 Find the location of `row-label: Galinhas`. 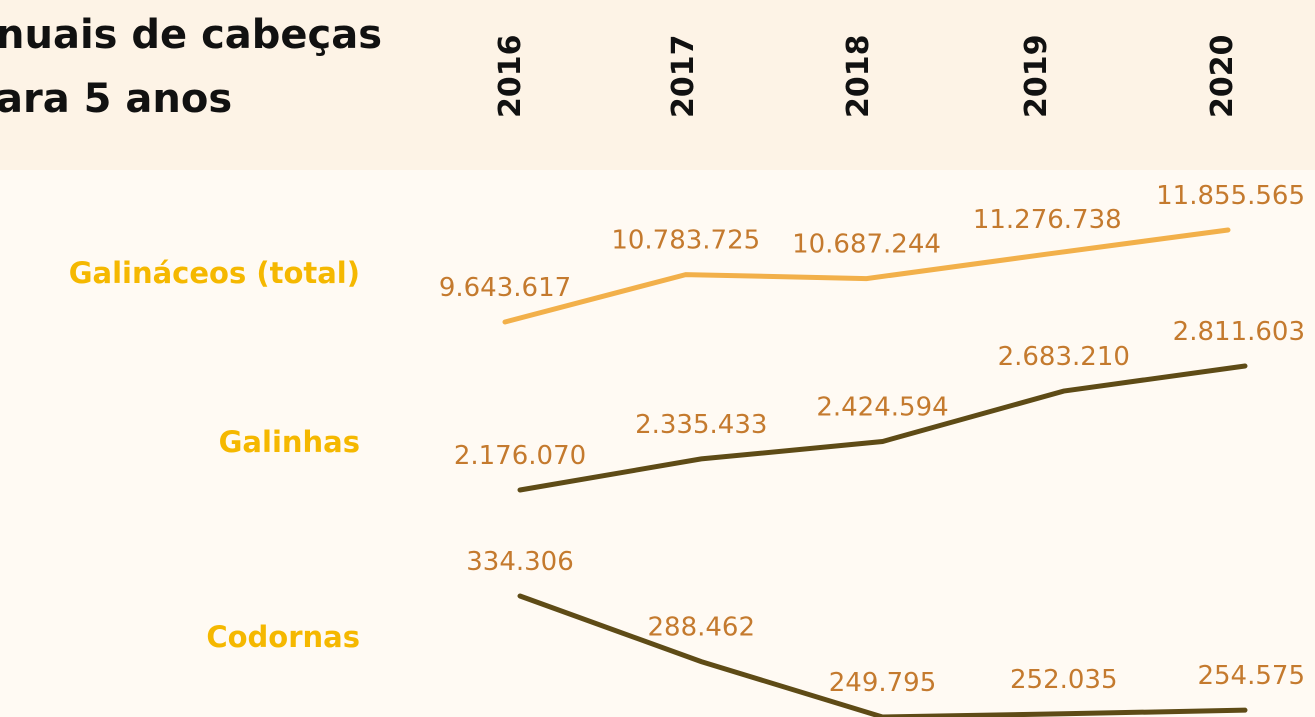

row-label: Galinhas is located at coordinates (289, 442).